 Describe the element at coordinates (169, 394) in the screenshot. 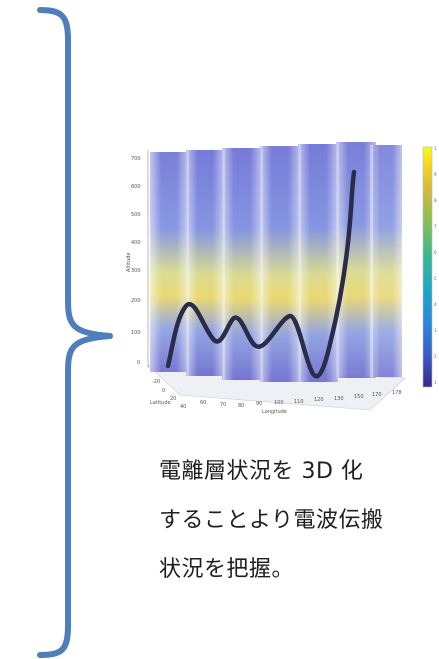

I see `lat-axis: -20 0 20 40` at that location.